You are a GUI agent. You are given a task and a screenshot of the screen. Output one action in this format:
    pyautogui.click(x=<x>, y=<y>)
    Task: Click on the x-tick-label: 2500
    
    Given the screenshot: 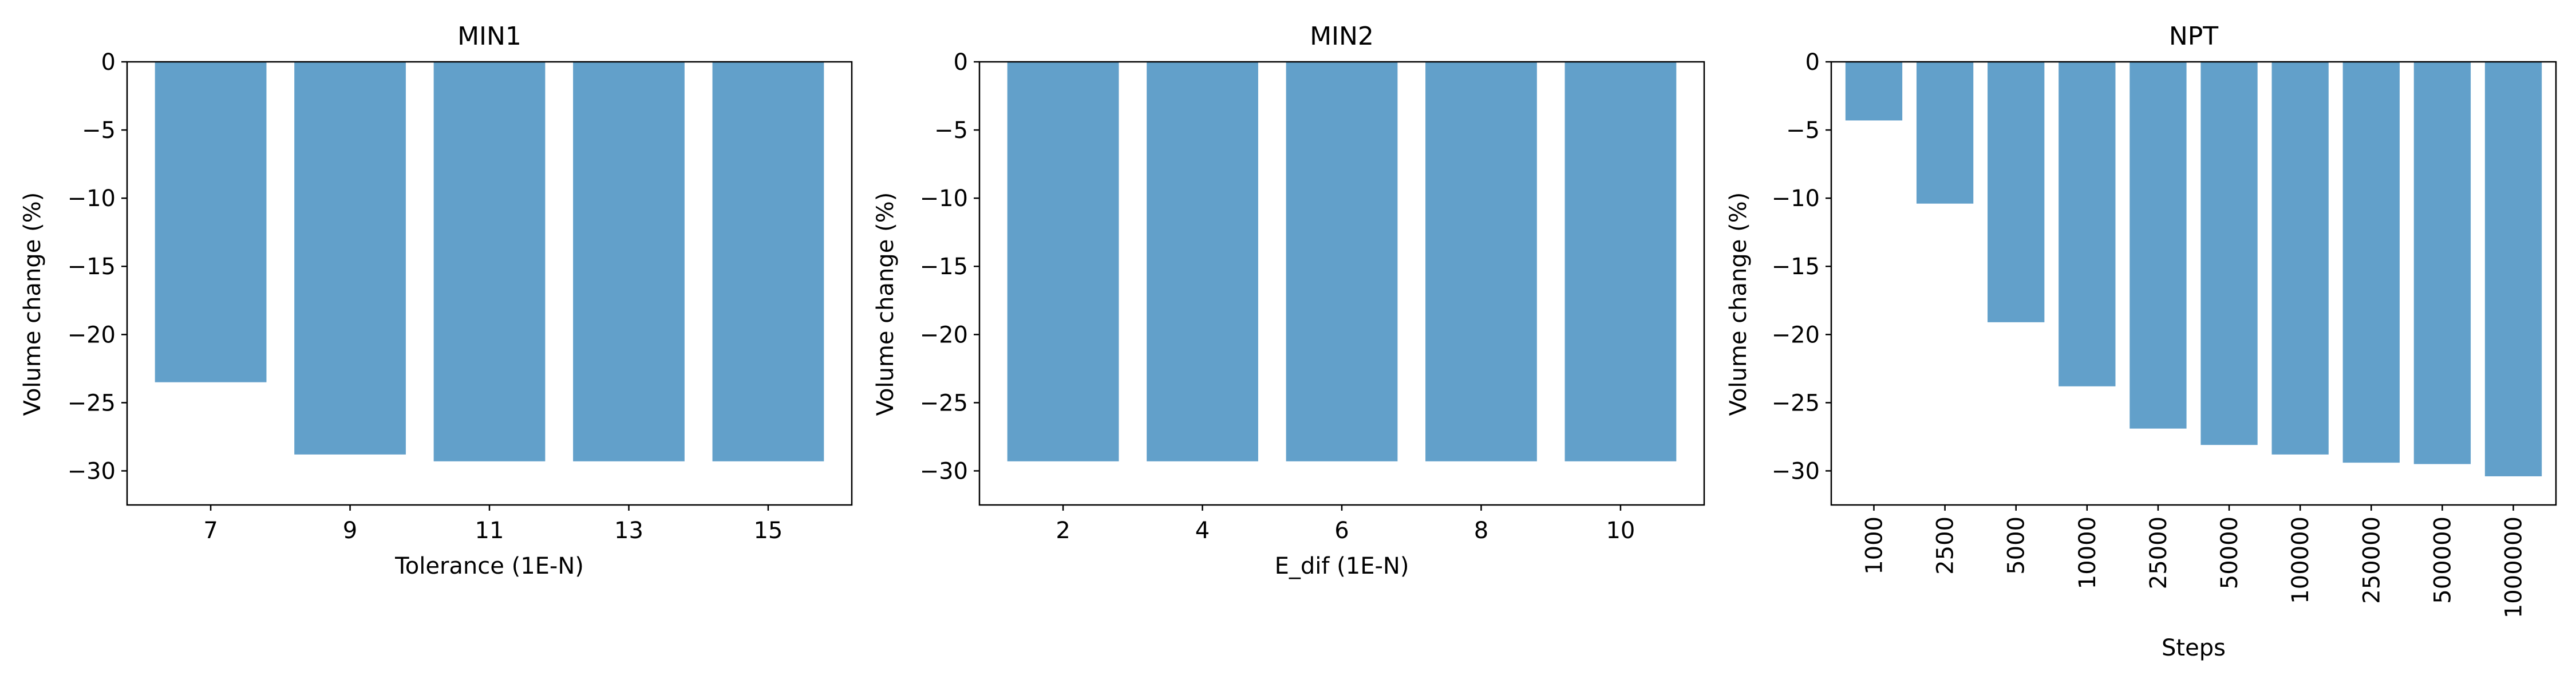 What is the action you would take?
    pyautogui.click(x=1946, y=546)
    